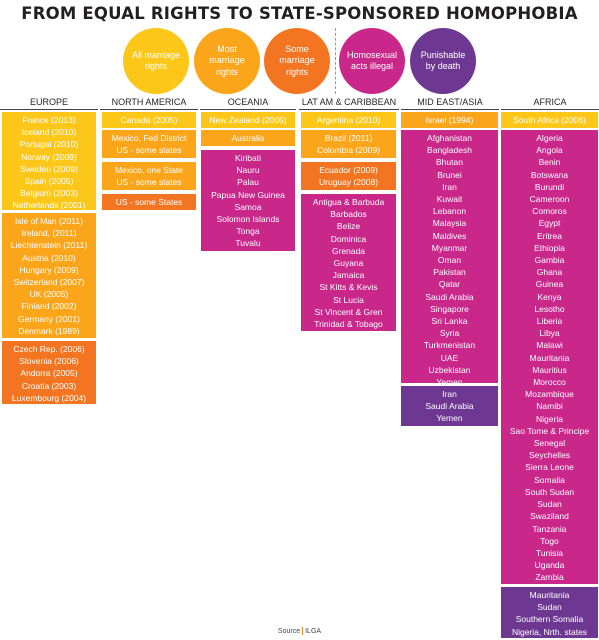  I want to click on country-entry: Bhutan, so click(449, 162).